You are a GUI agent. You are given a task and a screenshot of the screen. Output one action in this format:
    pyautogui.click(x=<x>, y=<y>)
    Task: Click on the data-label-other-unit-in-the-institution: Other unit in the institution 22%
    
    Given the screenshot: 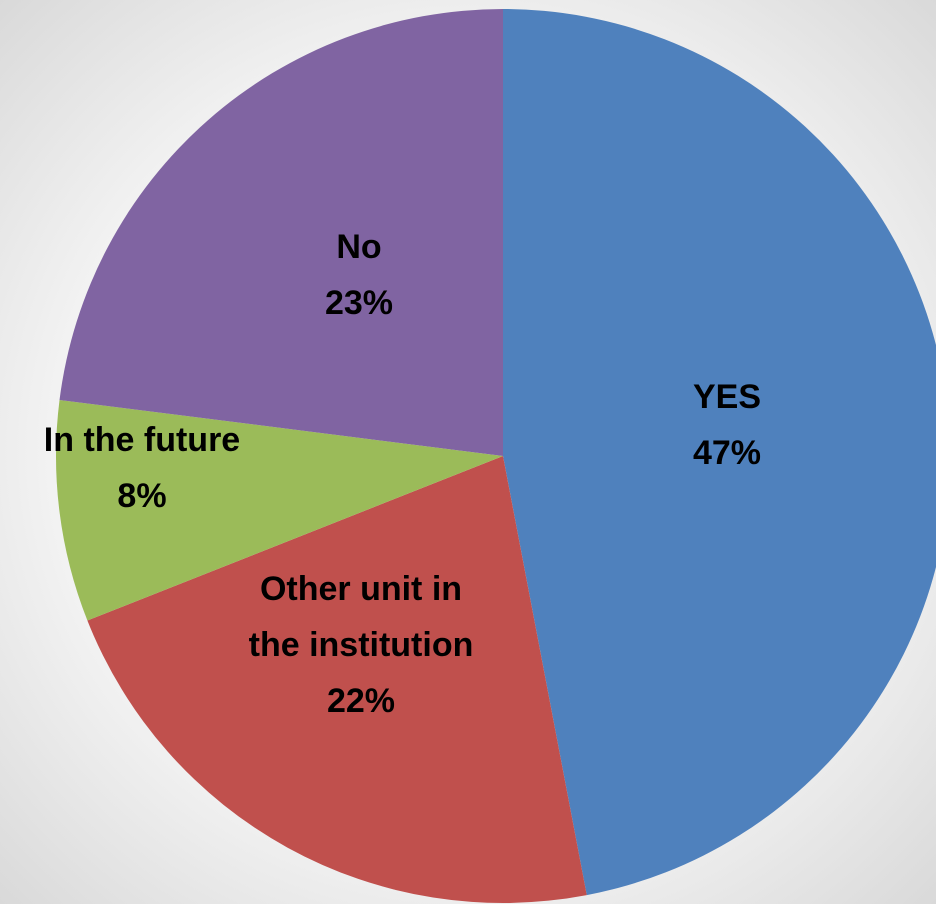 What is the action you would take?
    pyautogui.click(x=361, y=645)
    